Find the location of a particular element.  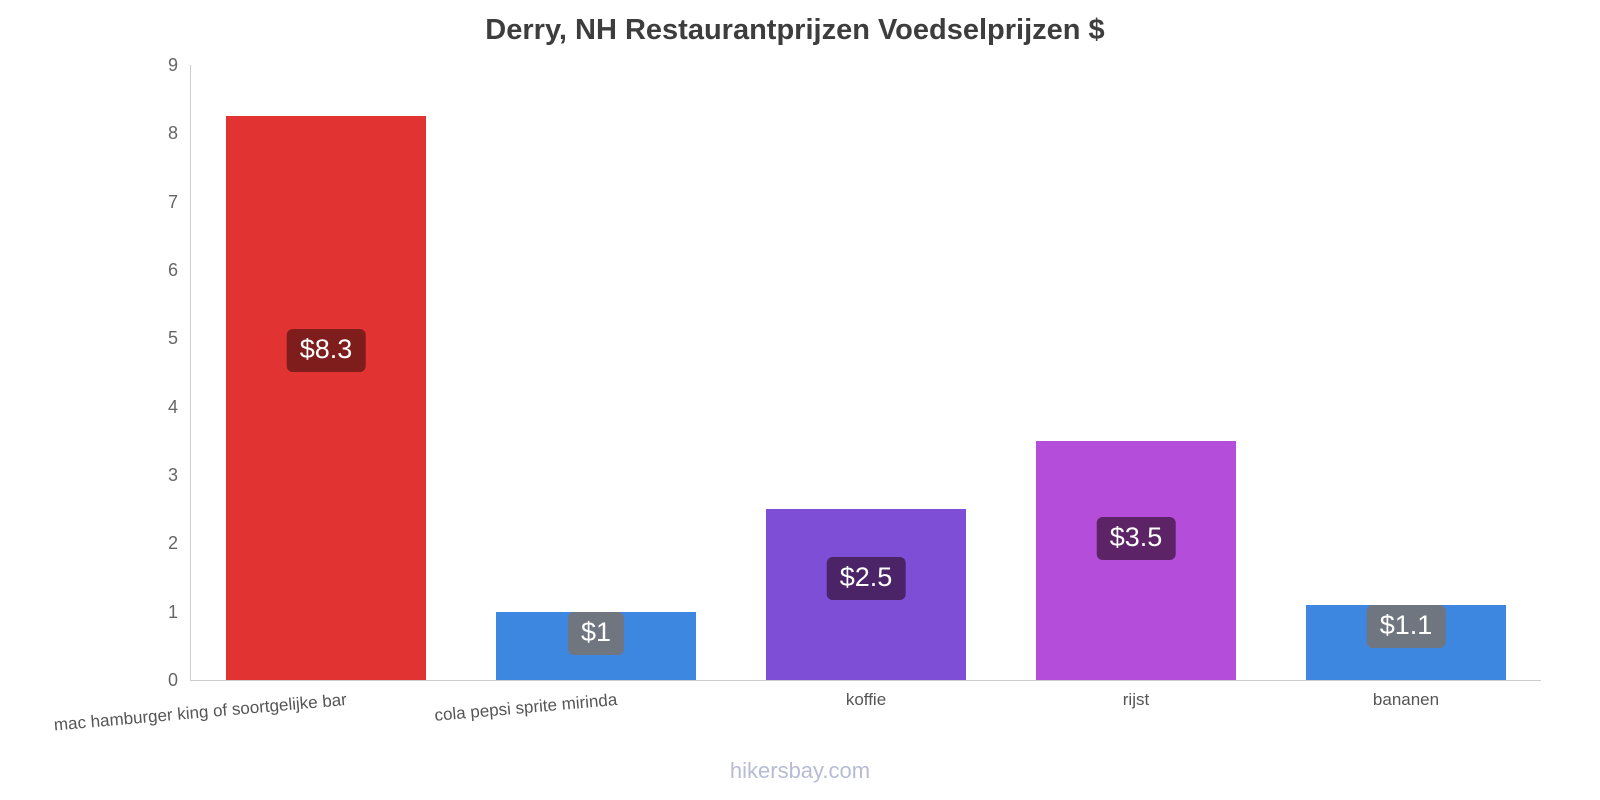

y-tick-label: 6 is located at coordinates (172, 270).